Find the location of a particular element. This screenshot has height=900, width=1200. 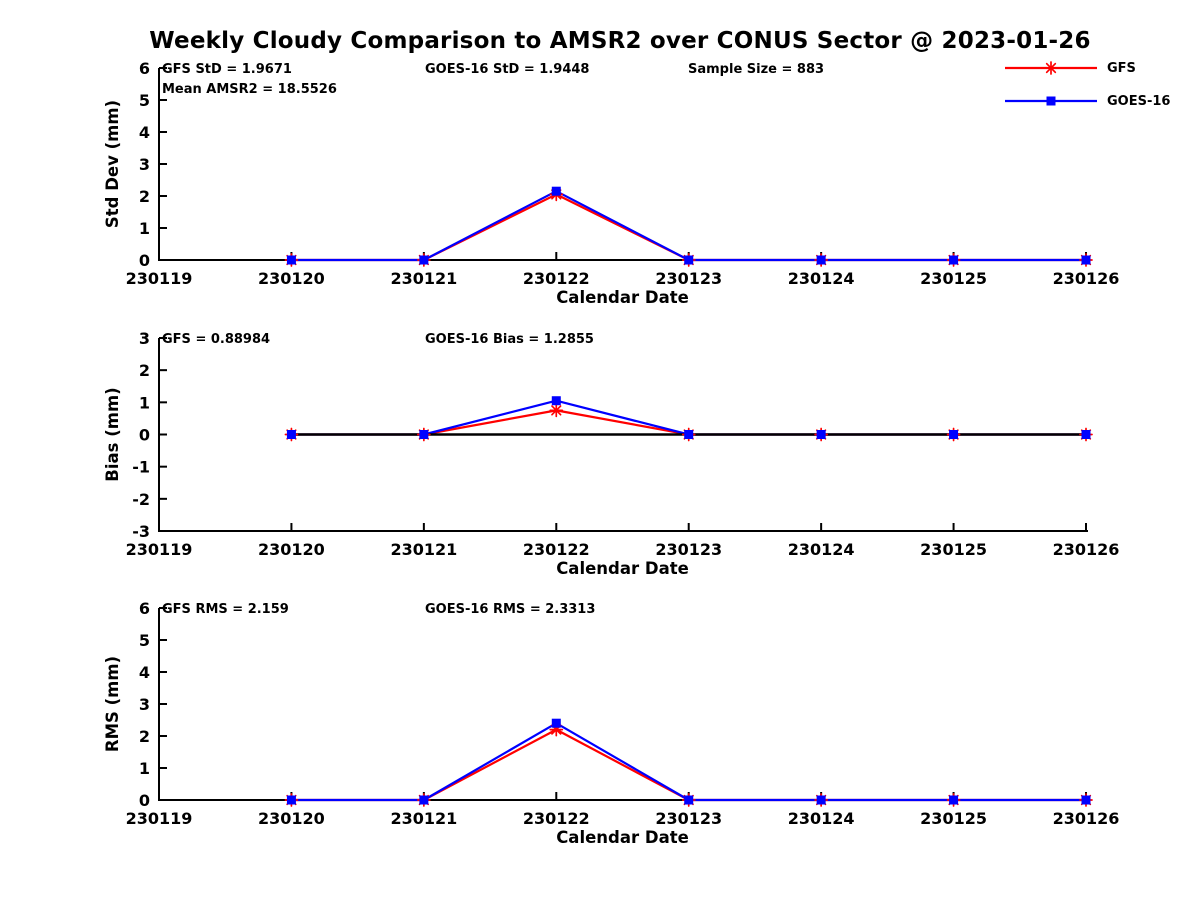

legend: GFS GOES-16 is located at coordinates (1098, 91).